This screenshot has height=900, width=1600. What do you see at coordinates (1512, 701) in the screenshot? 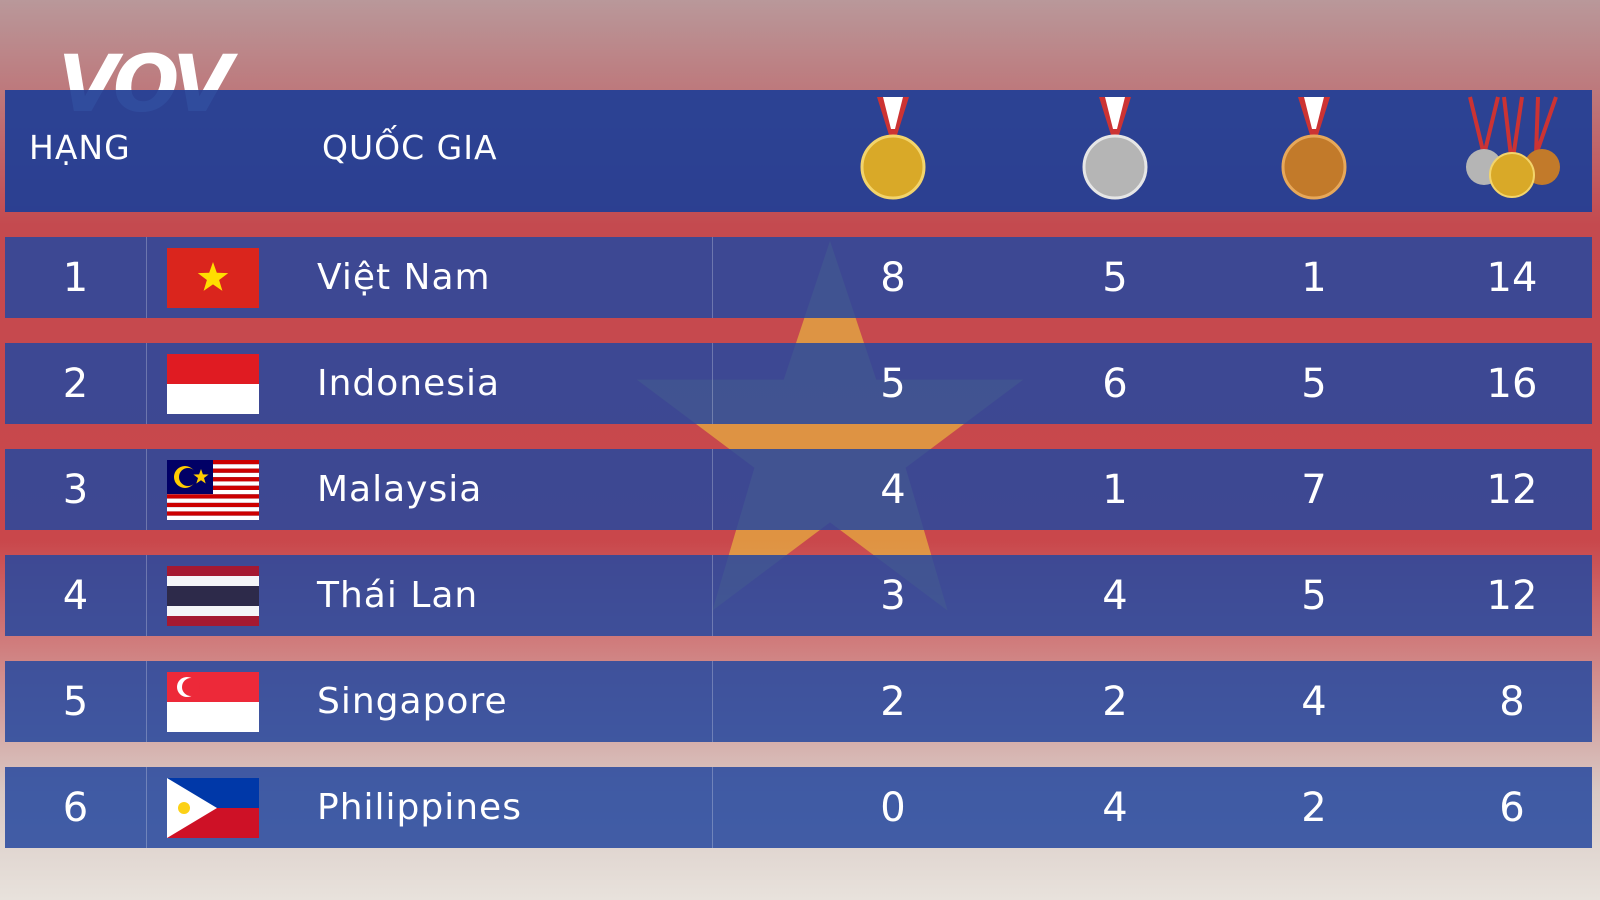
I see `total-count: 8` at bounding box center [1512, 701].